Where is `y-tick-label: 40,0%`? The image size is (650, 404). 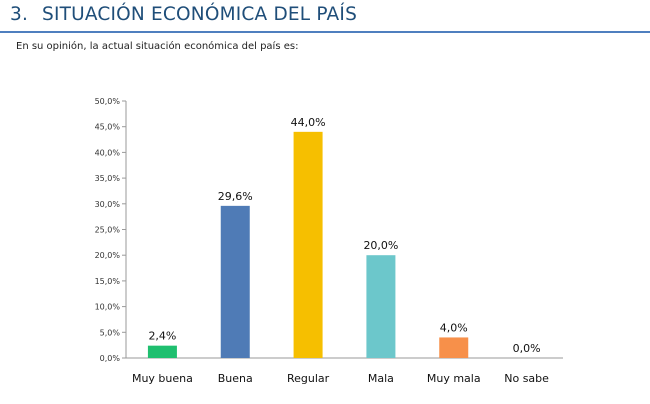
y-tick-label: 40,0% is located at coordinates (108, 152).